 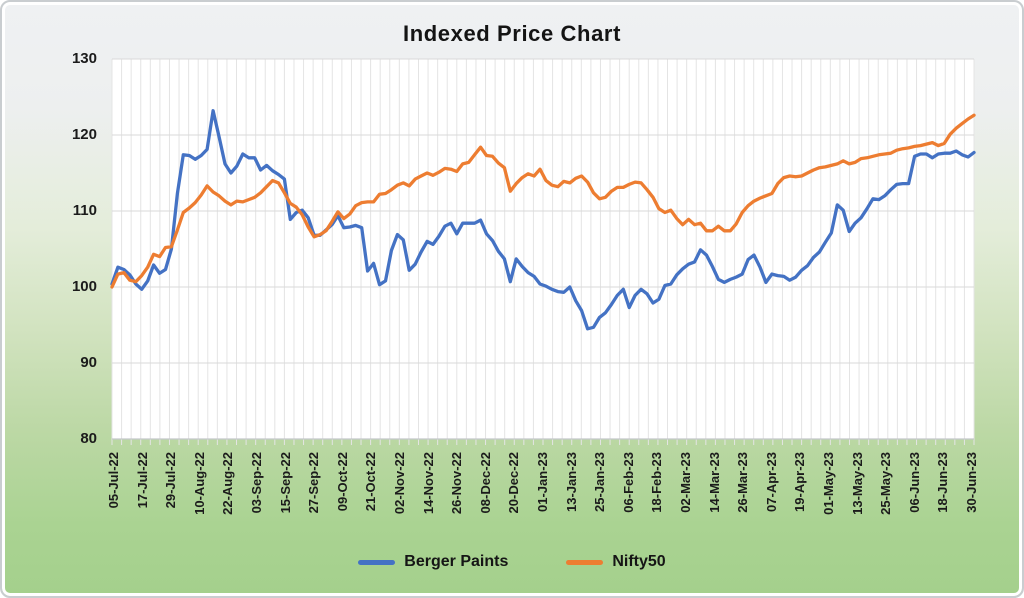 What do you see at coordinates (113, 480) in the screenshot?
I see `x-tick-label: 05-Jul-22` at bounding box center [113, 480].